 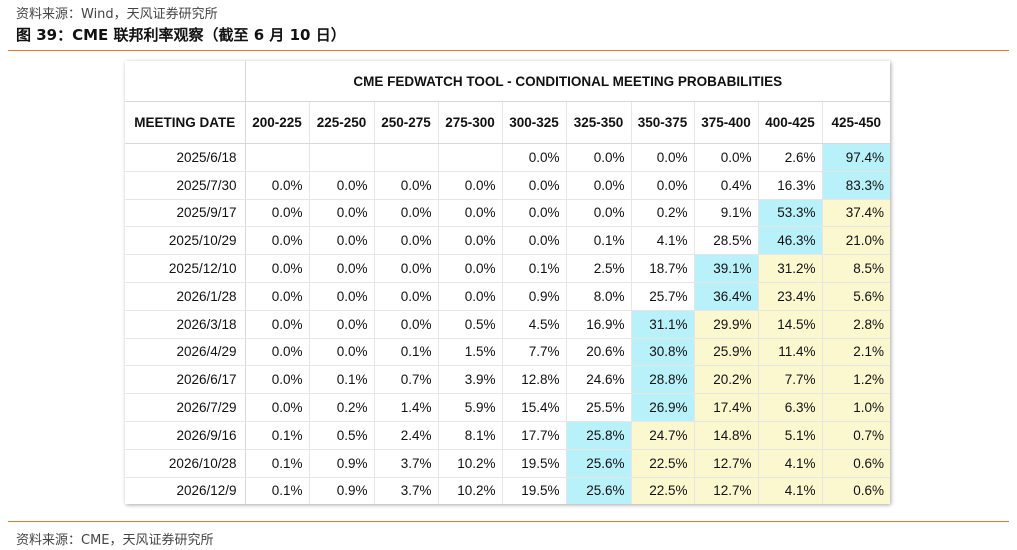 What do you see at coordinates (470, 407) in the screenshot?
I see `probability-cell: 5.9%` at bounding box center [470, 407].